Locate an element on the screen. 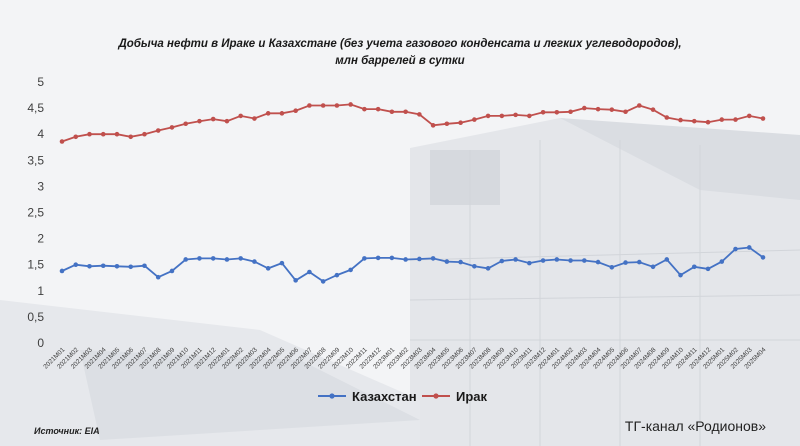 Image resolution: width=800 pixels, height=446 pixels. y-tick-label: 5 is located at coordinates (40, 82).